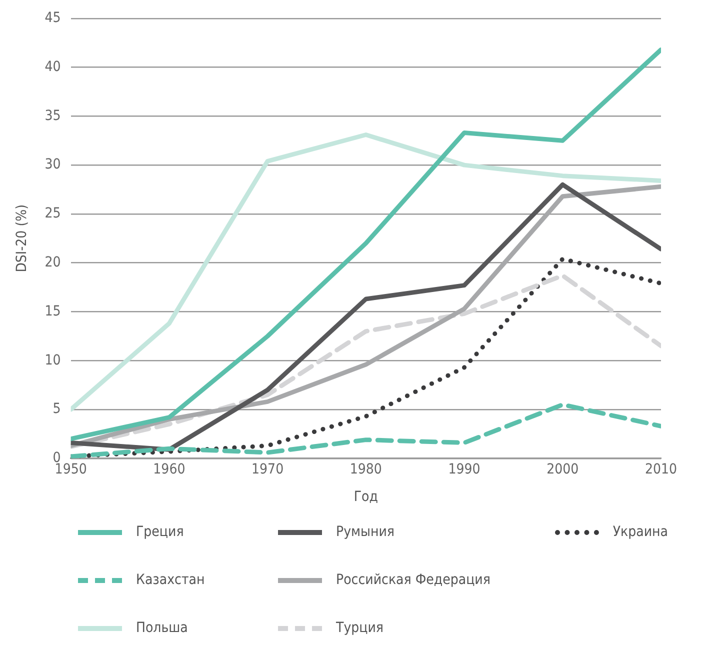 This screenshot has height=648, width=701. I want to click on legend-label: Польша, so click(162, 628).